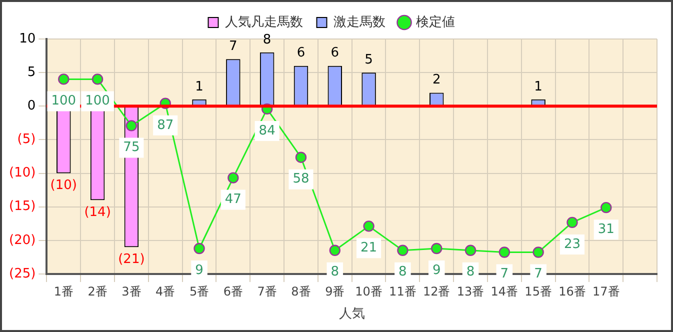 Image resolution: width=673 pixels, height=332 pixels. I want to click on x-axis-title: 人気, so click(351, 314).